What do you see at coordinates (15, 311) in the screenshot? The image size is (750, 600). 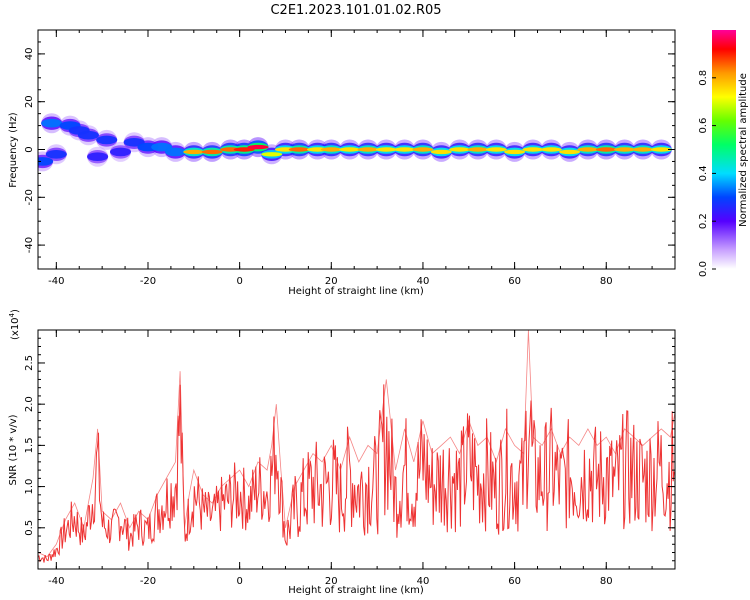 I see `snr-y-scale-close: )` at bounding box center [15, 311].